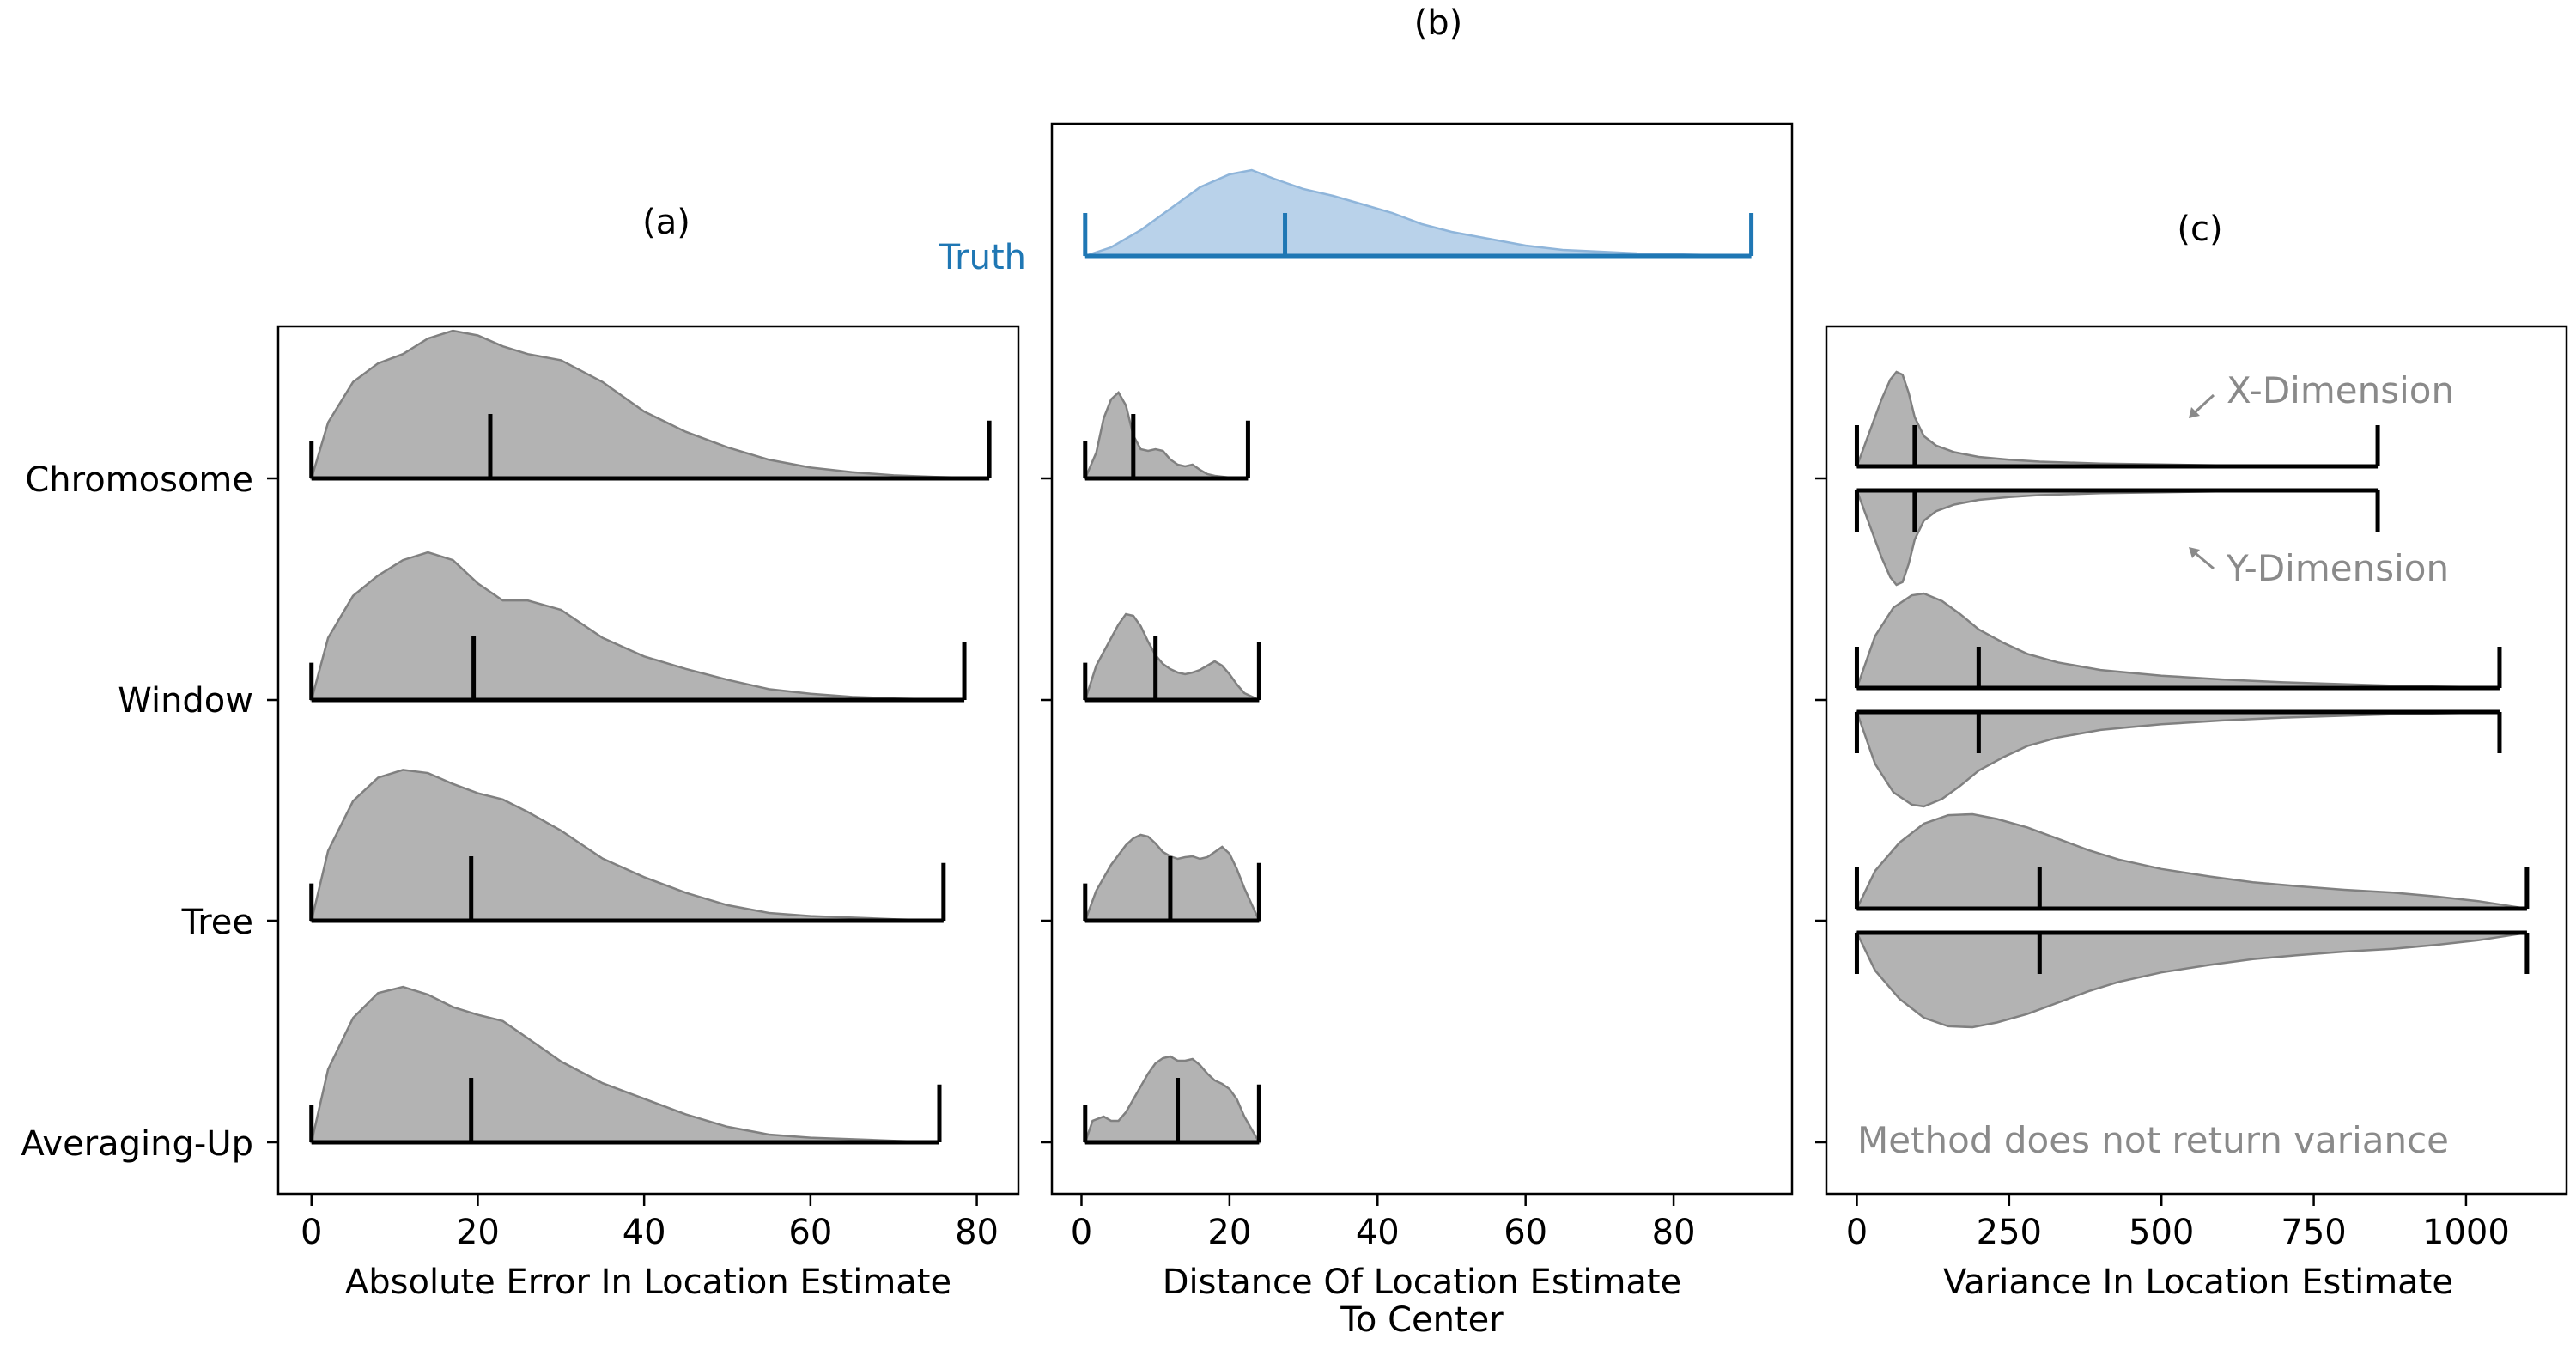 Image resolution: width=2576 pixels, height=1351 pixels. Describe the element at coordinates (2178, 759) in the screenshot. I see `panel-2-window-y-violin-body` at that location.